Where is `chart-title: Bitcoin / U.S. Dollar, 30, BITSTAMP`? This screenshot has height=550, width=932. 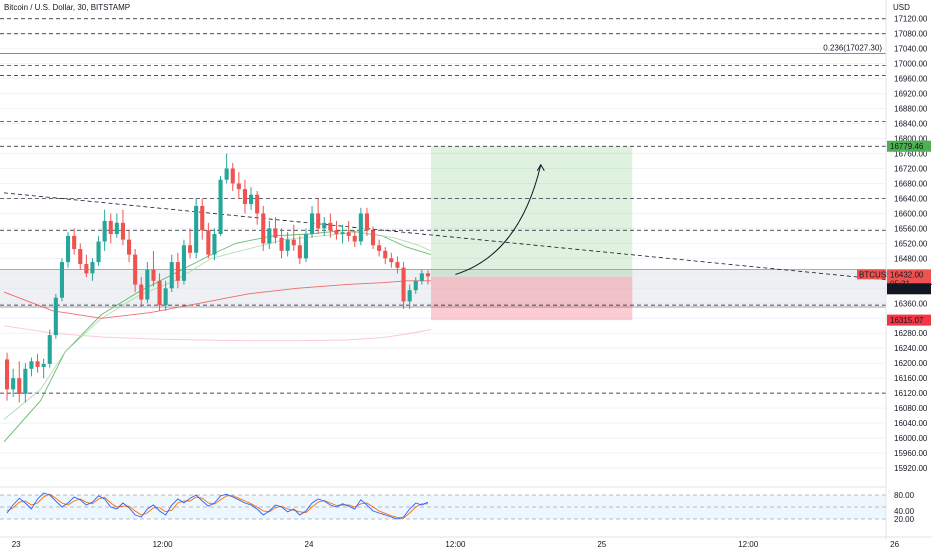 chart-title: Bitcoin / U.S. Dollar, 30, BITSTAMP is located at coordinates (67, 7).